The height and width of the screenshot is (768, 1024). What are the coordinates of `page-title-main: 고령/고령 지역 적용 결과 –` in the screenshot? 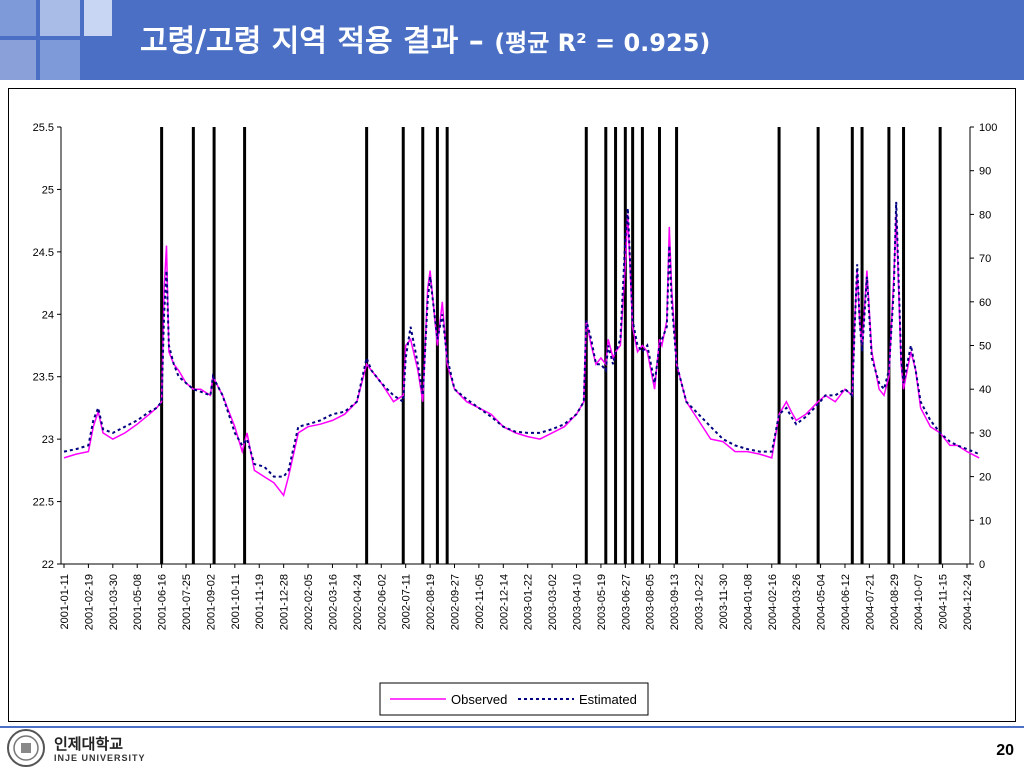 It's located at (312, 41).